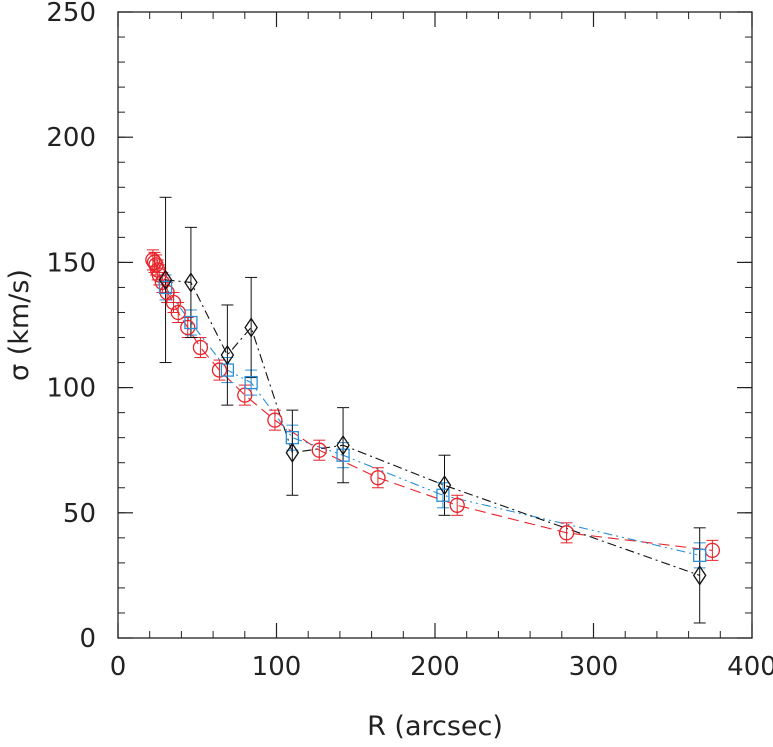  Describe the element at coordinates (71, 263) in the screenshot. I see `y-tick-label: 150` at that location.